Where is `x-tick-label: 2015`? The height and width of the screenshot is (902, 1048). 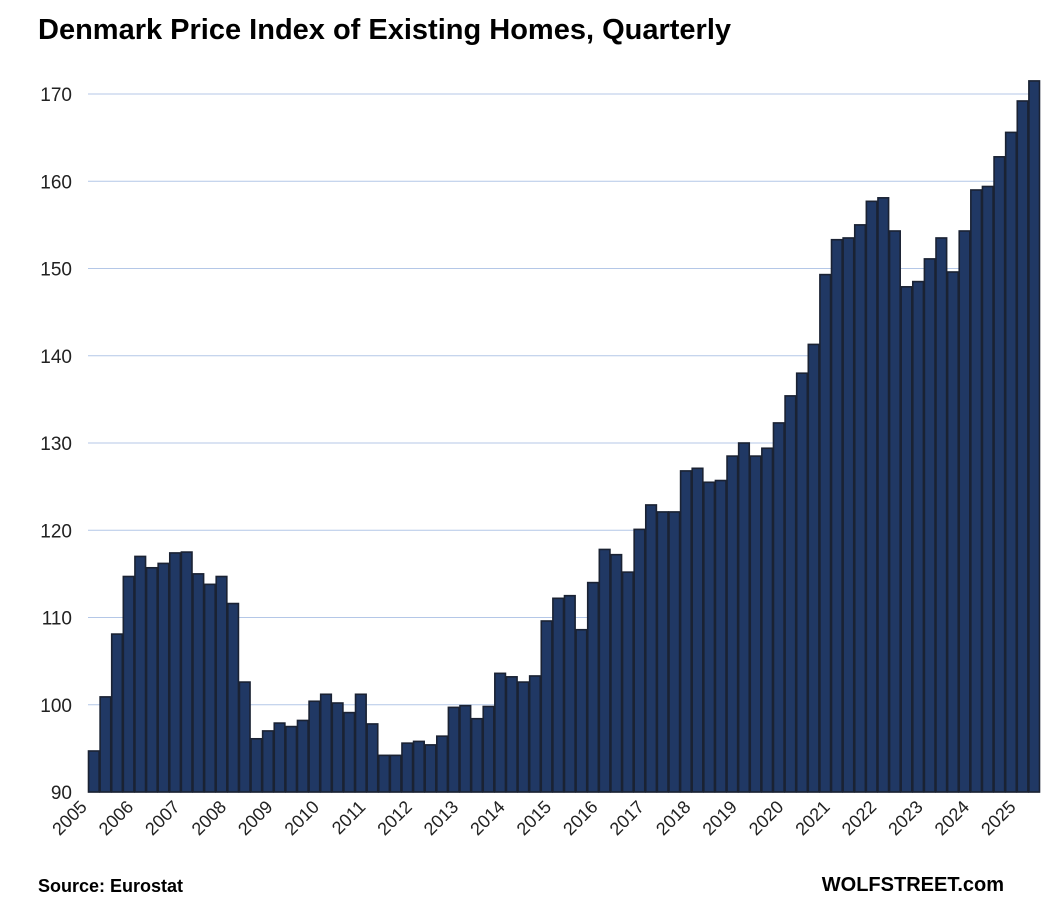 x-tick-label: 2015 is located at coordinates (534, 818).